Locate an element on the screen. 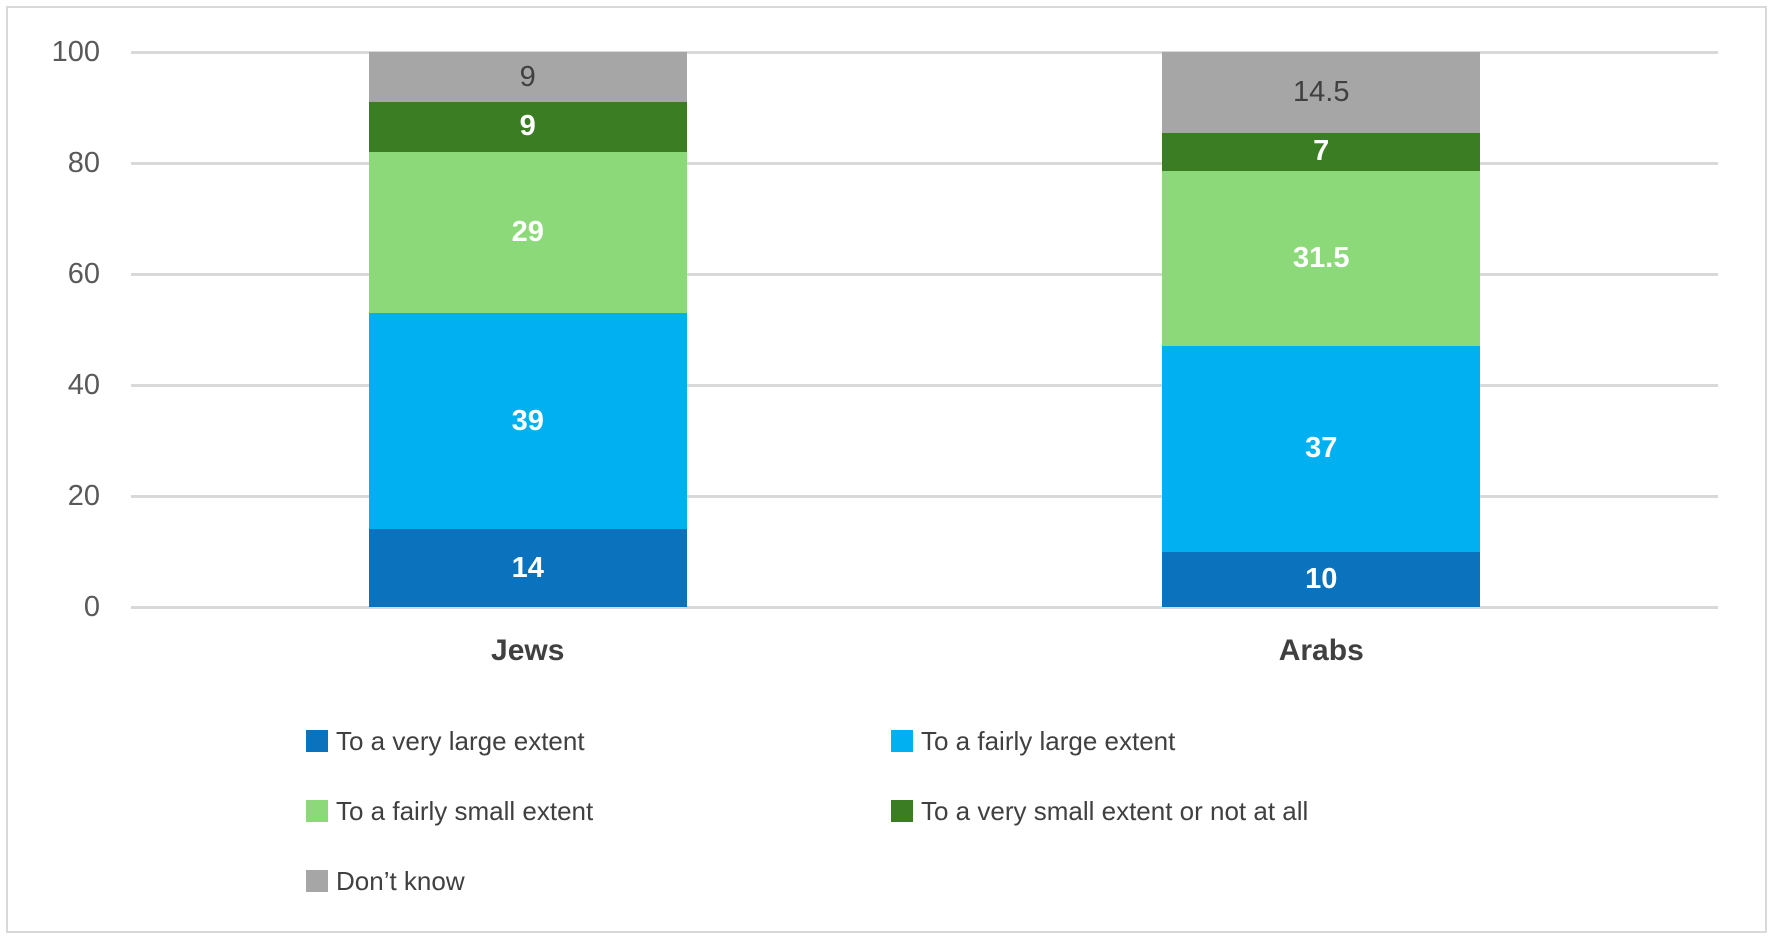 This screenshot has width=1773, height=939. legend-label: To a very small extent or not at all is located at coordinates (1115, 810).